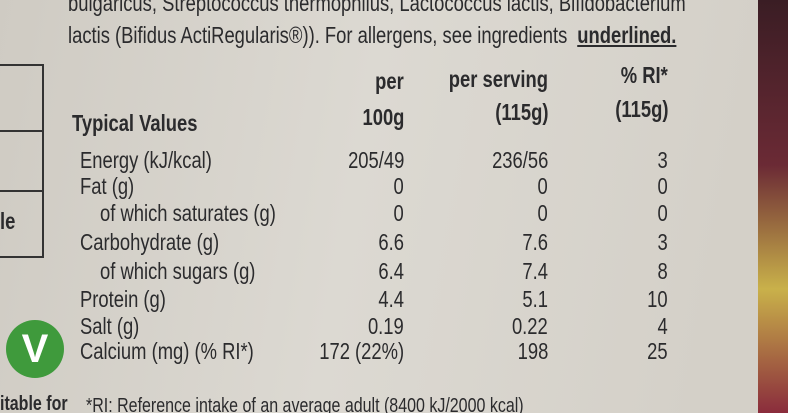 This screenshot has width=788, height=413. I want to click on cell-value: 10, so click(657, 299).